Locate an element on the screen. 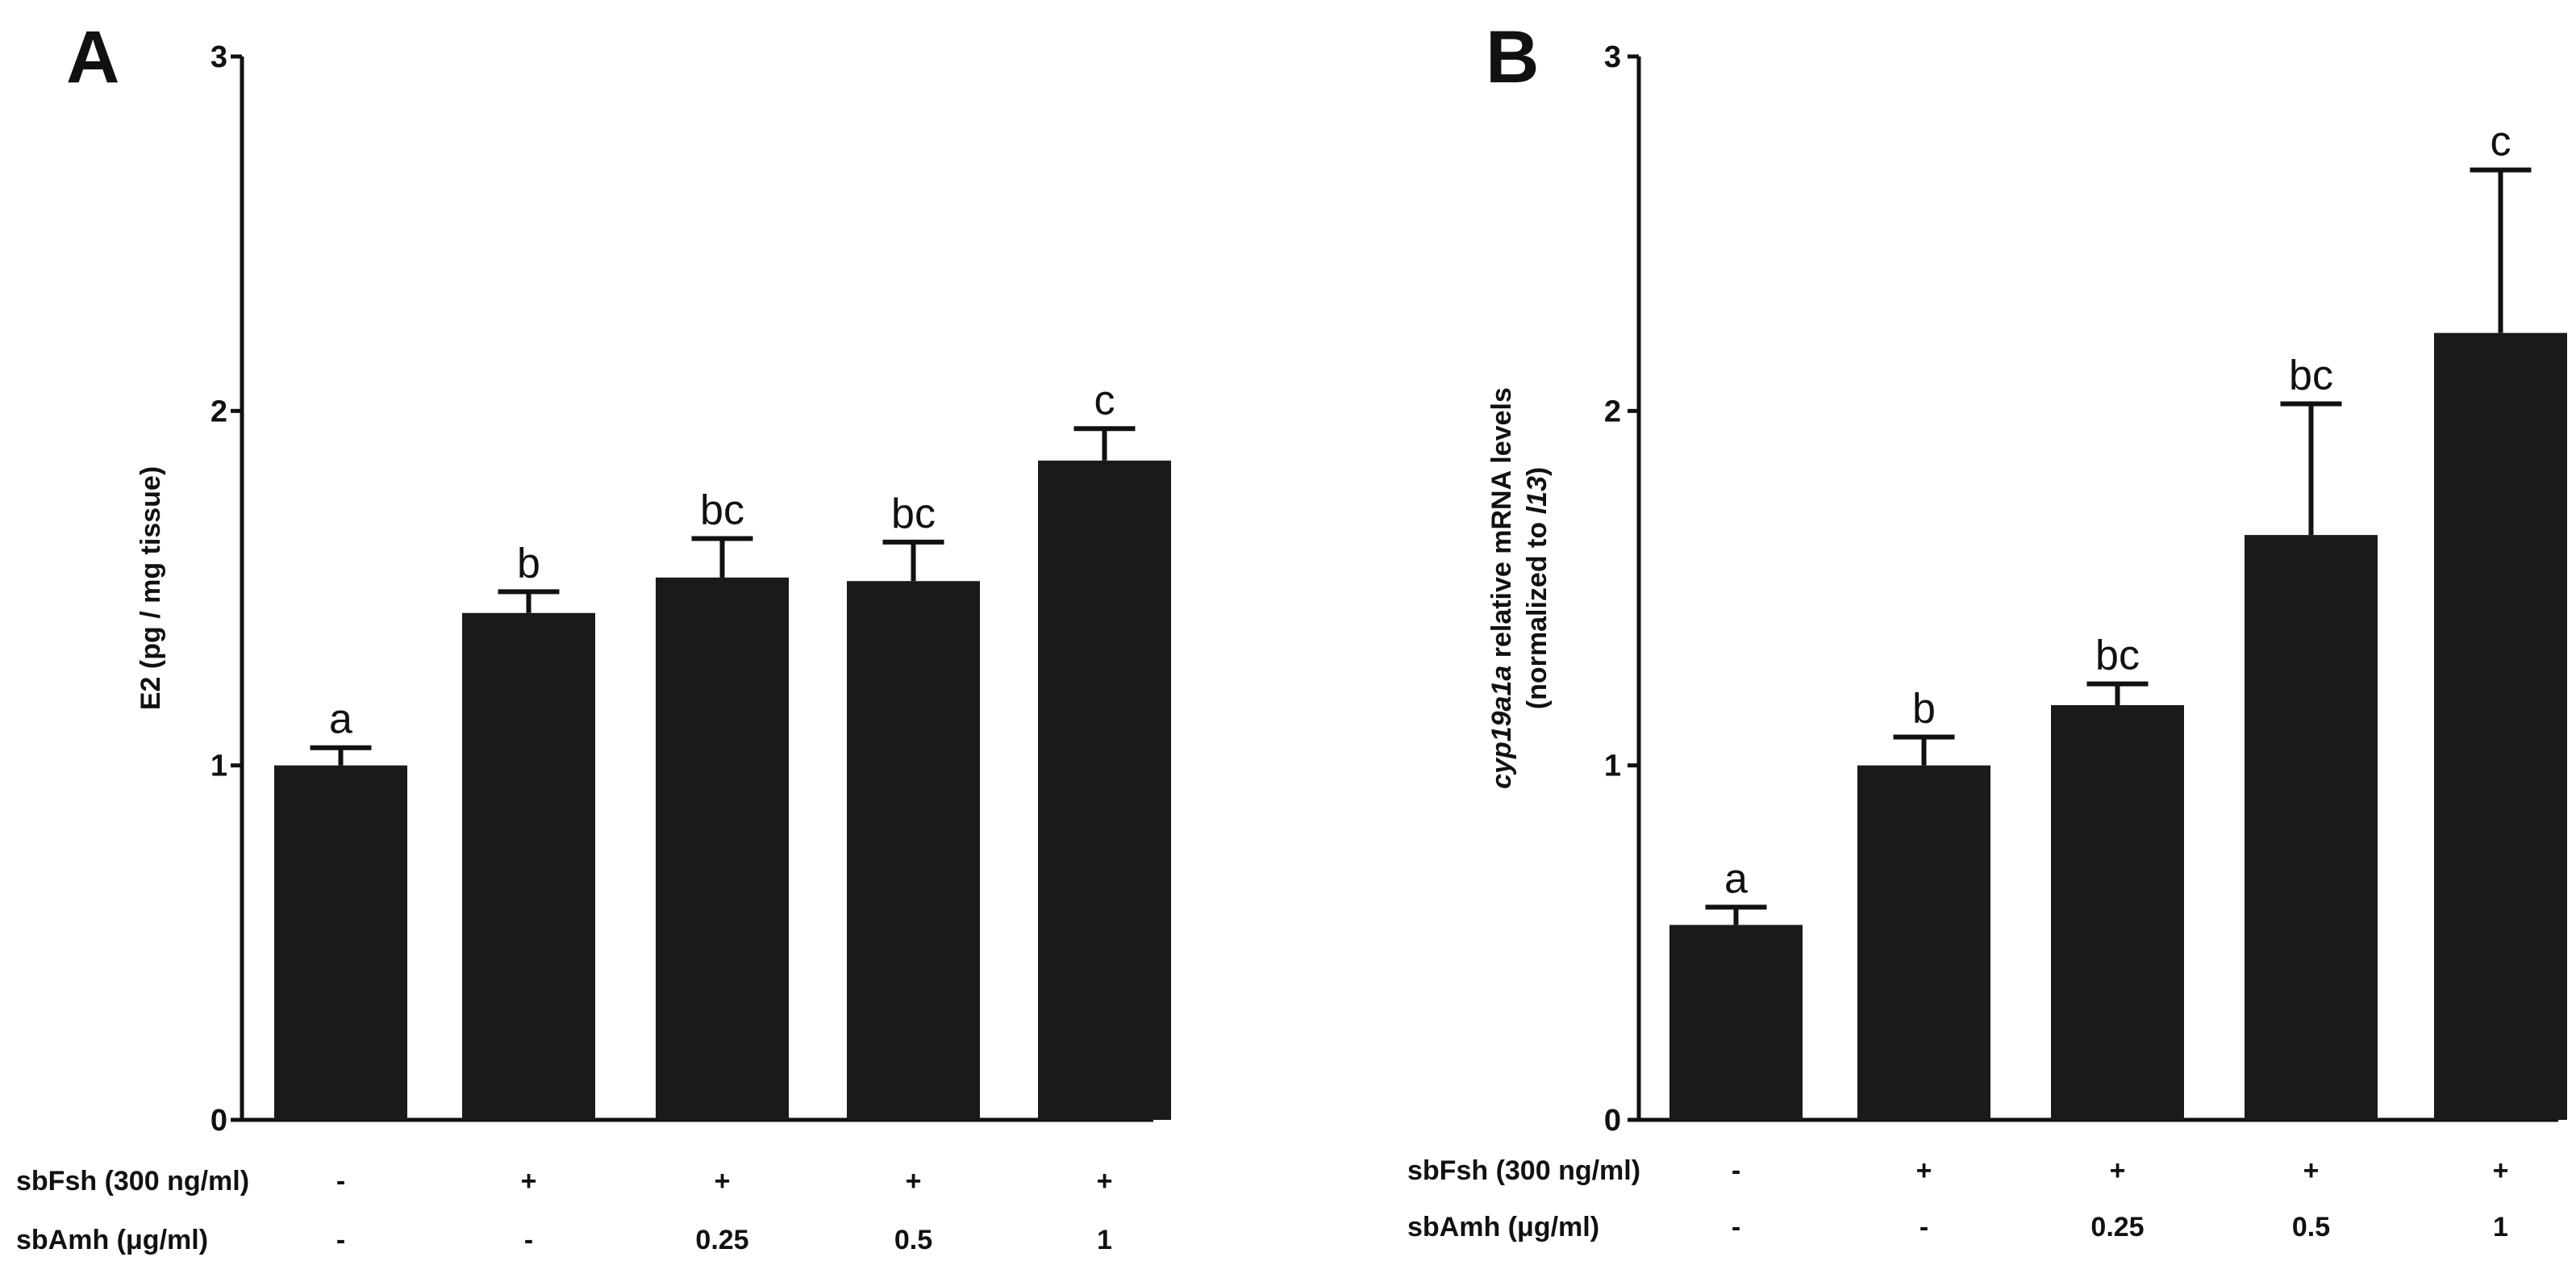 This screenshot has width=2576, height=1278. y-axis-label-norm-gene: l13 is located at coordinates (1537, 495).